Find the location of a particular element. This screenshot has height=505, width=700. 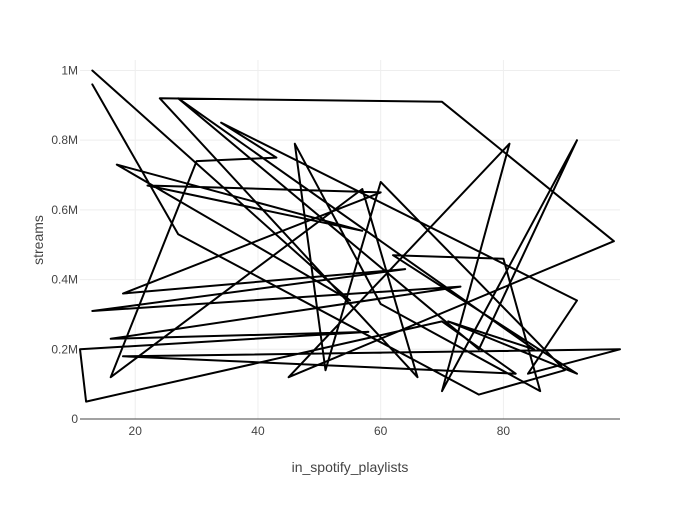

y-tick-label: 0.2M is located at coordinates (64, 349).